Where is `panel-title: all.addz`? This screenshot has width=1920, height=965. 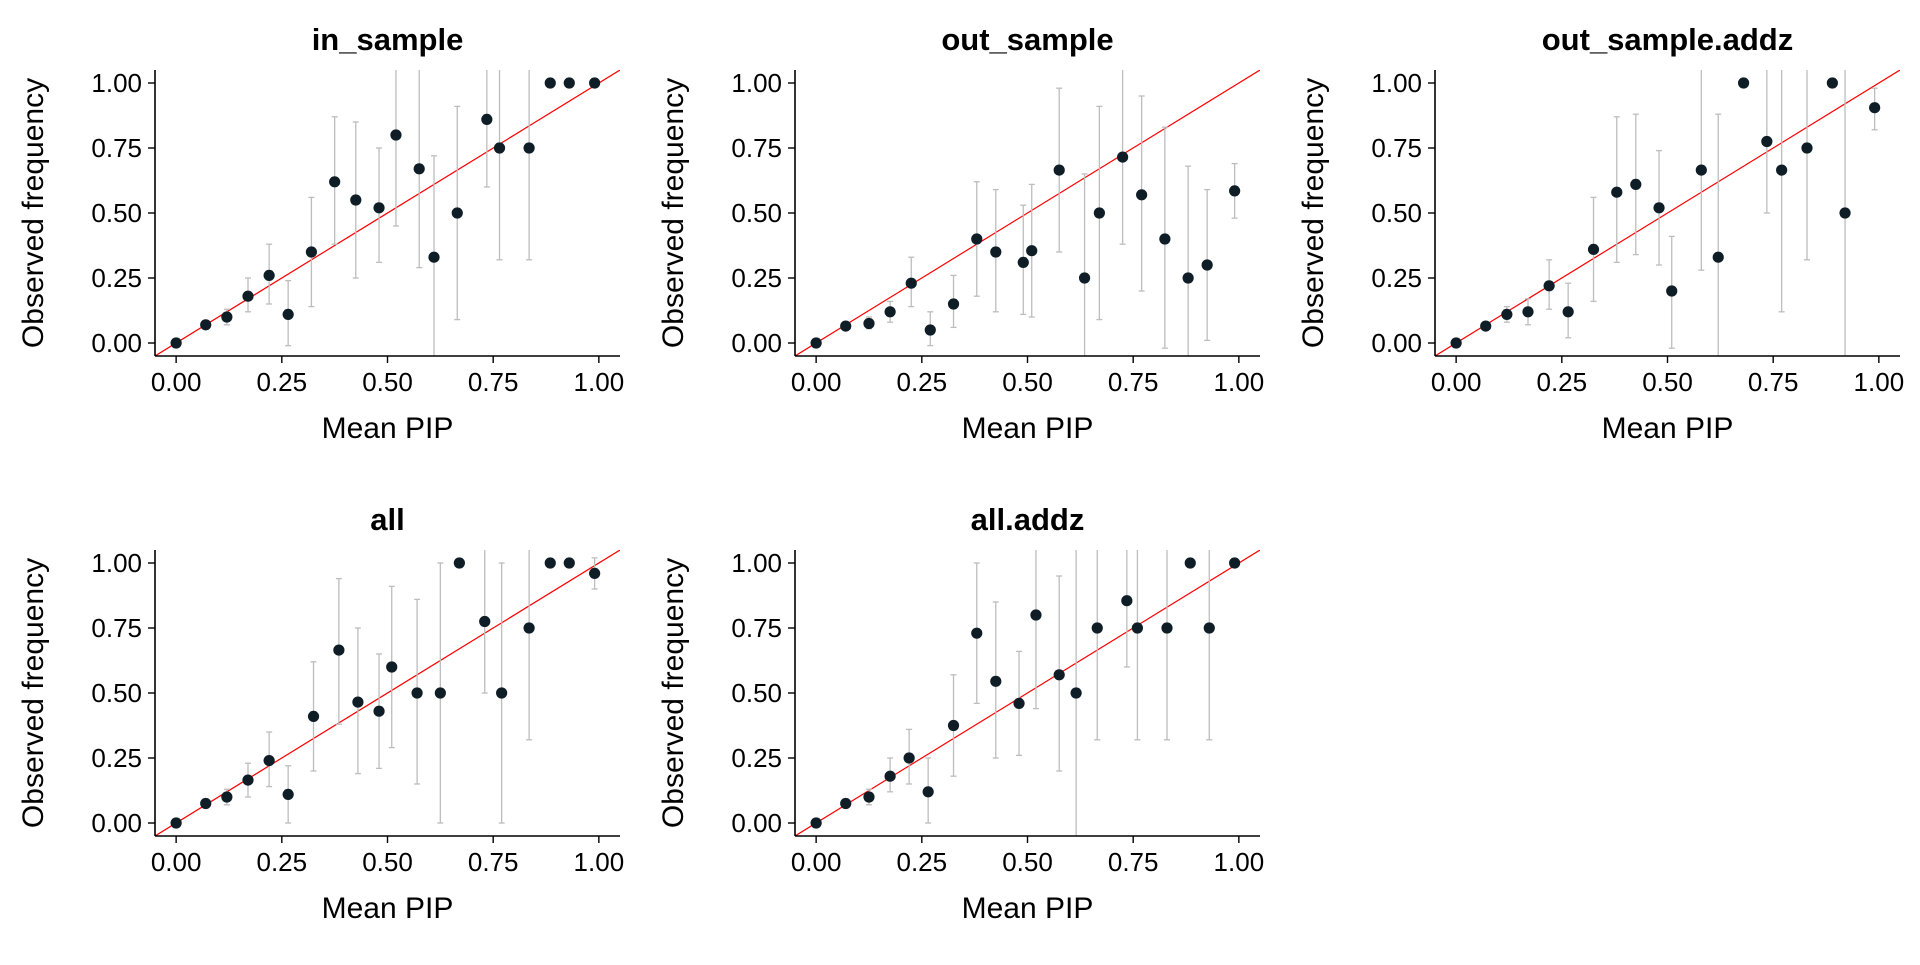
panel-title: all.addz is located at coordinates (1028, 519).